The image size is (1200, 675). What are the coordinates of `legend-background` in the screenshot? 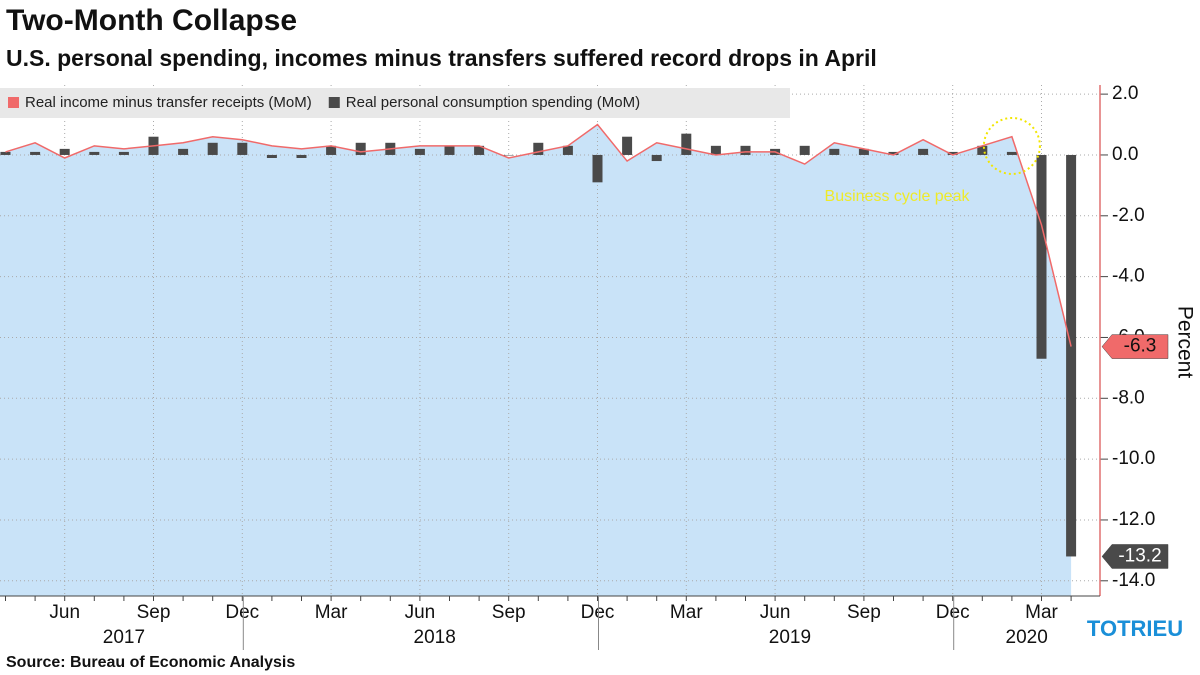 It's located at (395, 103).